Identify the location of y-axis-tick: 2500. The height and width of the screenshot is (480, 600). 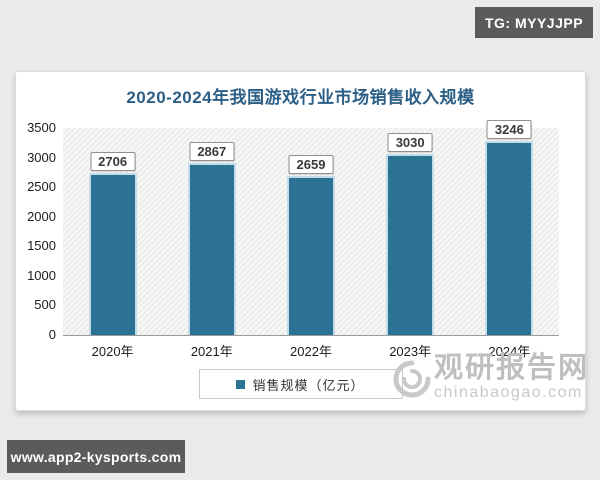
(41, 187).